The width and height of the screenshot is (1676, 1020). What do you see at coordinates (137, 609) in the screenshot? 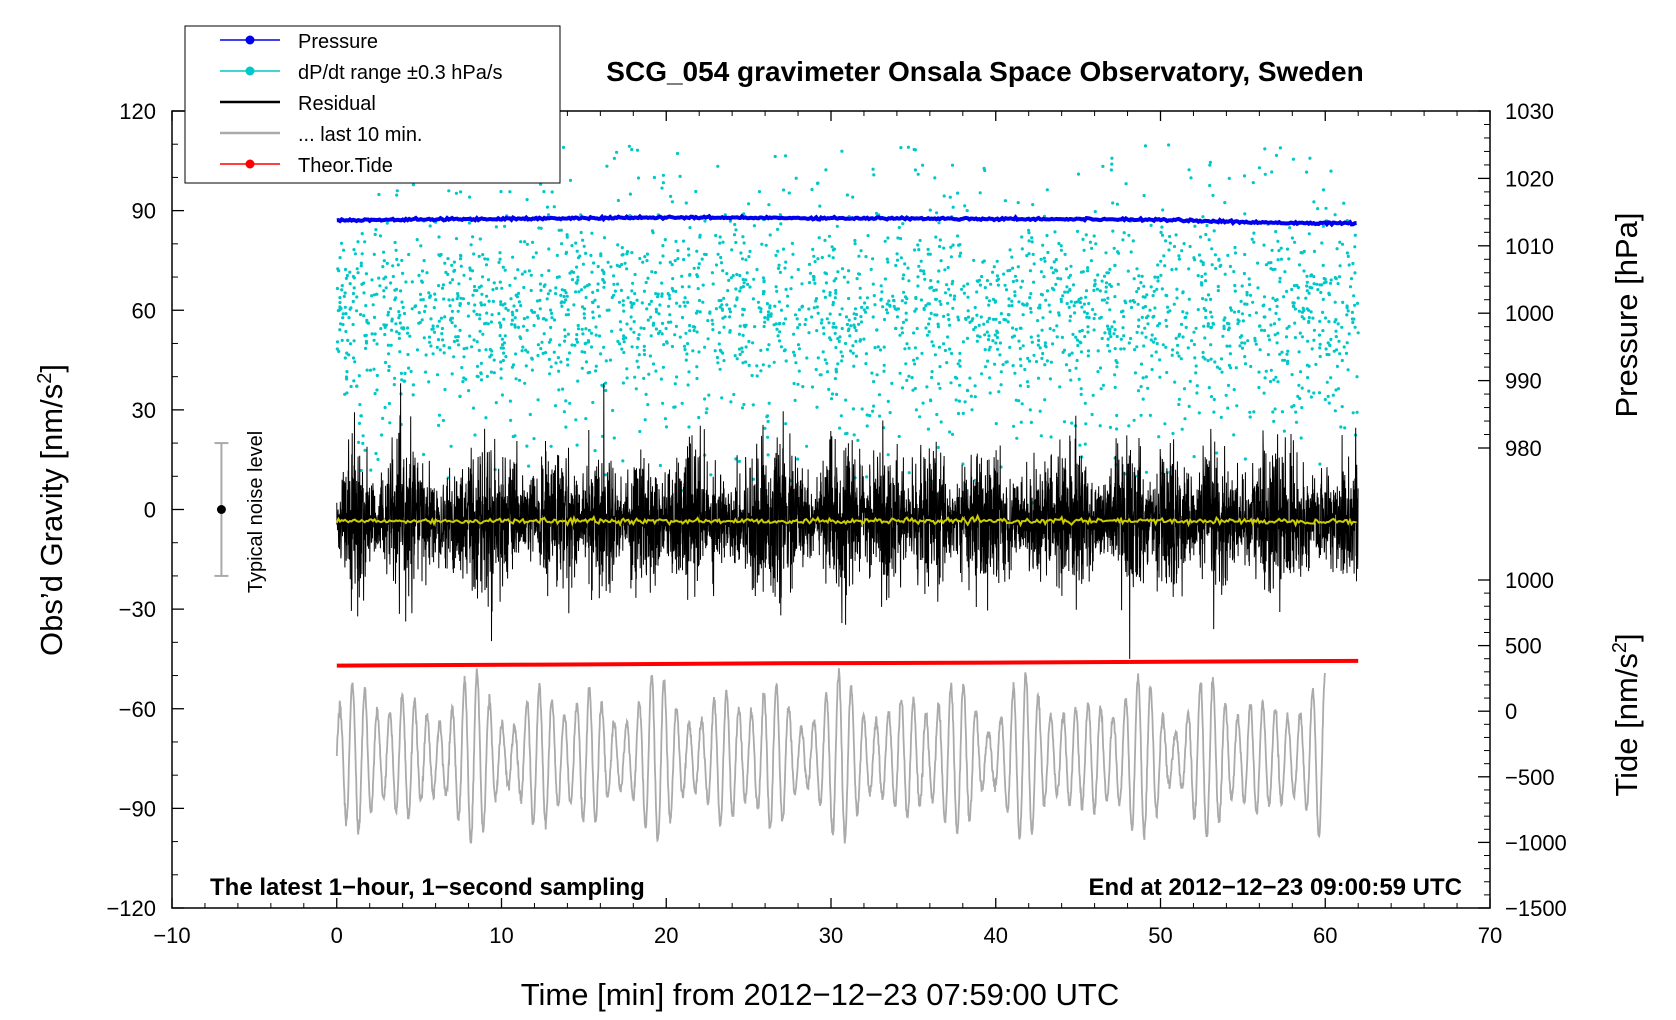
I see `y-tick-label: −30` at bounding box center [137, 609].